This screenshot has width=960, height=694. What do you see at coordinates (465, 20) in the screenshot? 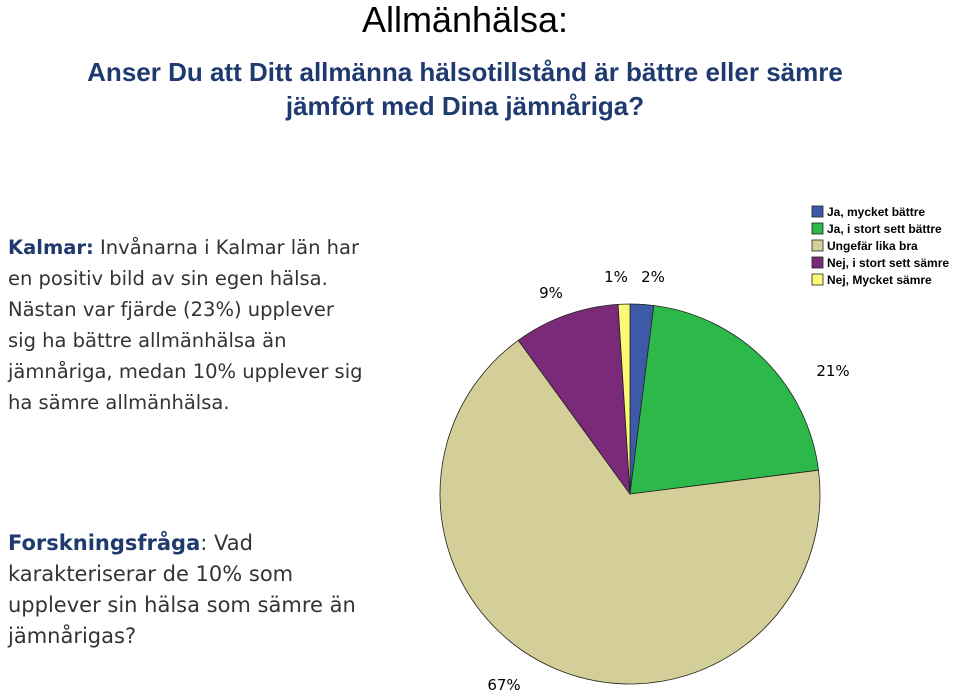
I see `page-title: Allmänhälsa:` at bounding box center [465, 20].